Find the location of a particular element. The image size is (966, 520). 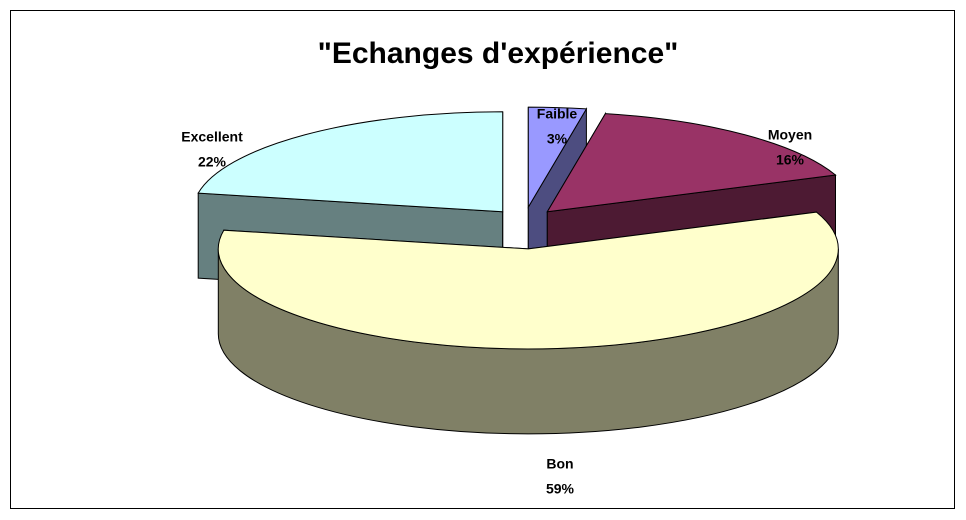

slice-label: Bon is located at coordinates (559, 464).